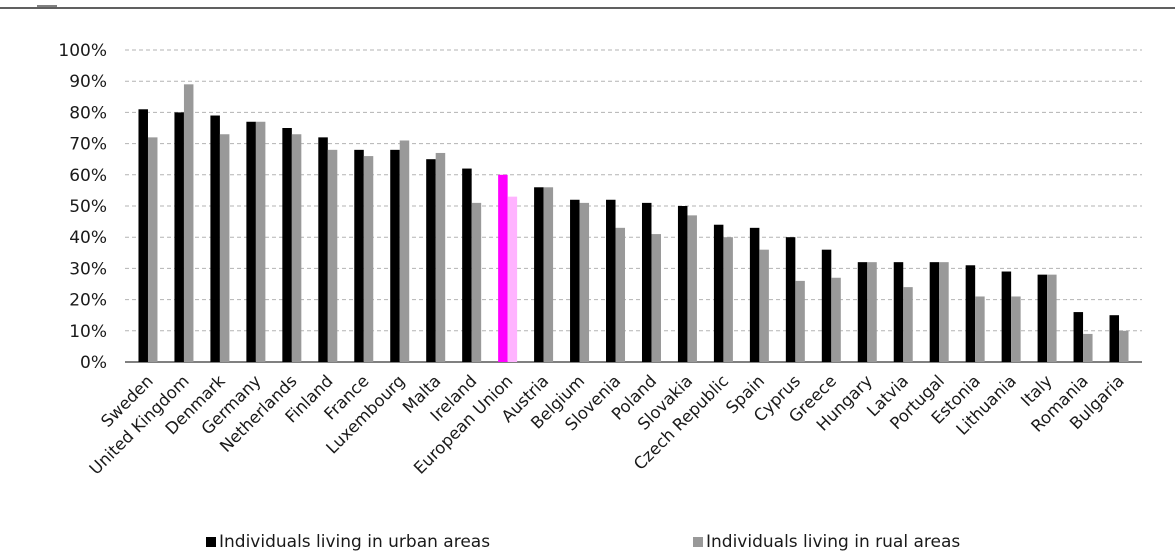 This screenshot has height=560, width=1175. What do you see at coordinates (970, 313) in the screenshot?
I see `bar-urban-estonia` at bounding box center [970, 313].